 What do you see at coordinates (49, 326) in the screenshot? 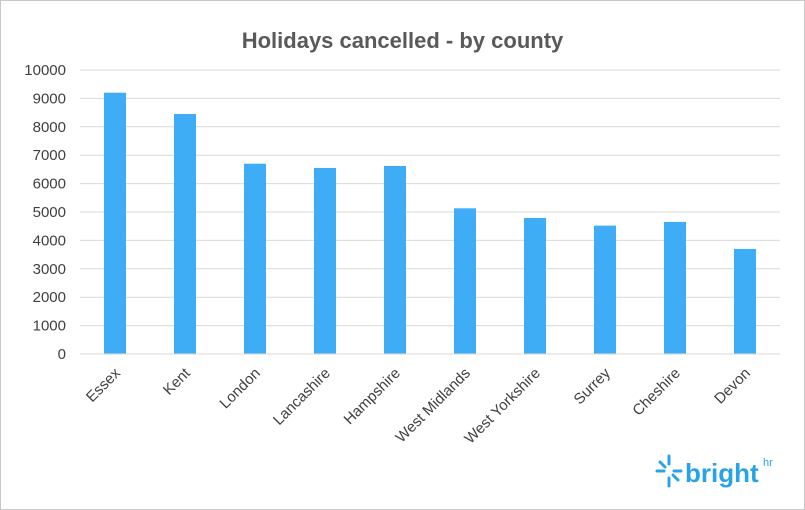
I see `y-tick-label: 1000` at bounding box center [49, 326].